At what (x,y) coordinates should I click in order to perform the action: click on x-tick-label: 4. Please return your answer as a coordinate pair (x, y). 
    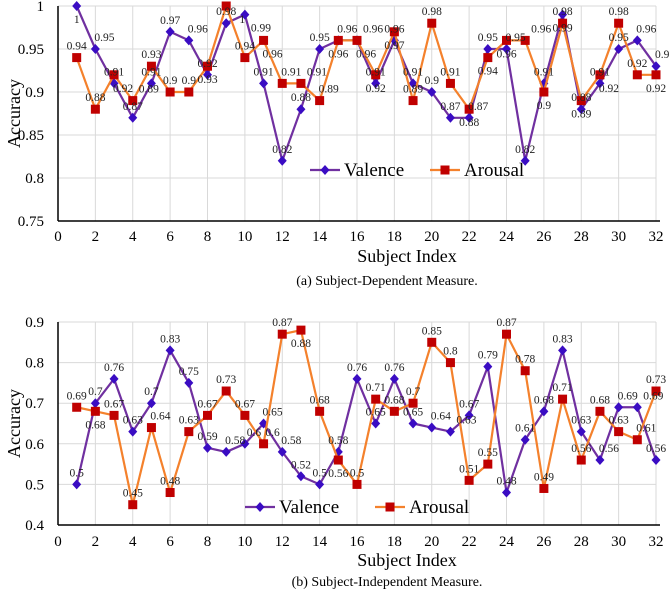
    Looking at the image, I should click on (133, 542).